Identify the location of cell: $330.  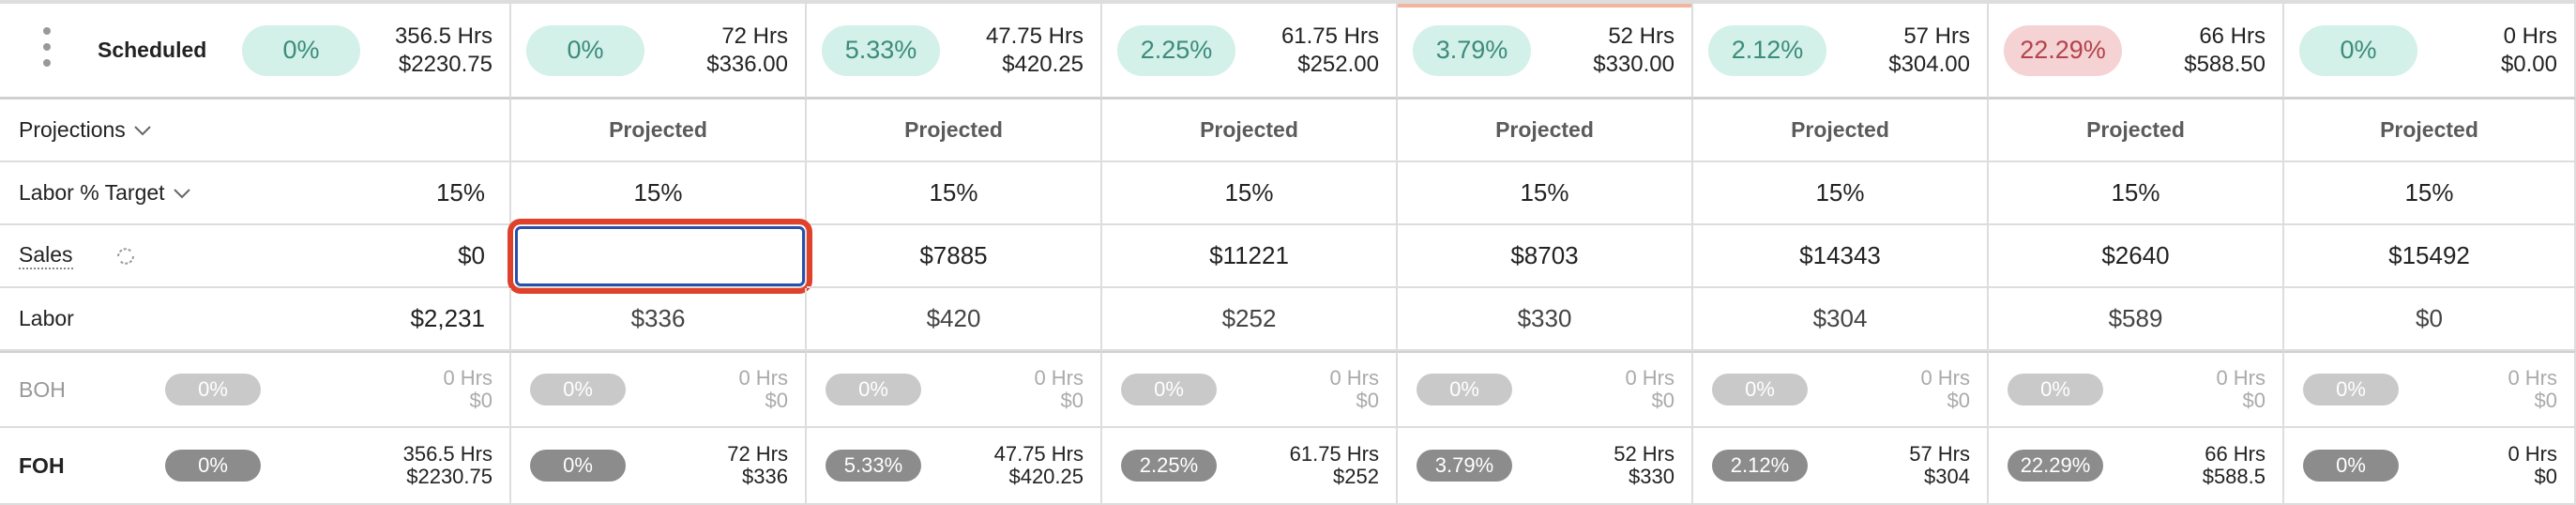
(1545, 319).